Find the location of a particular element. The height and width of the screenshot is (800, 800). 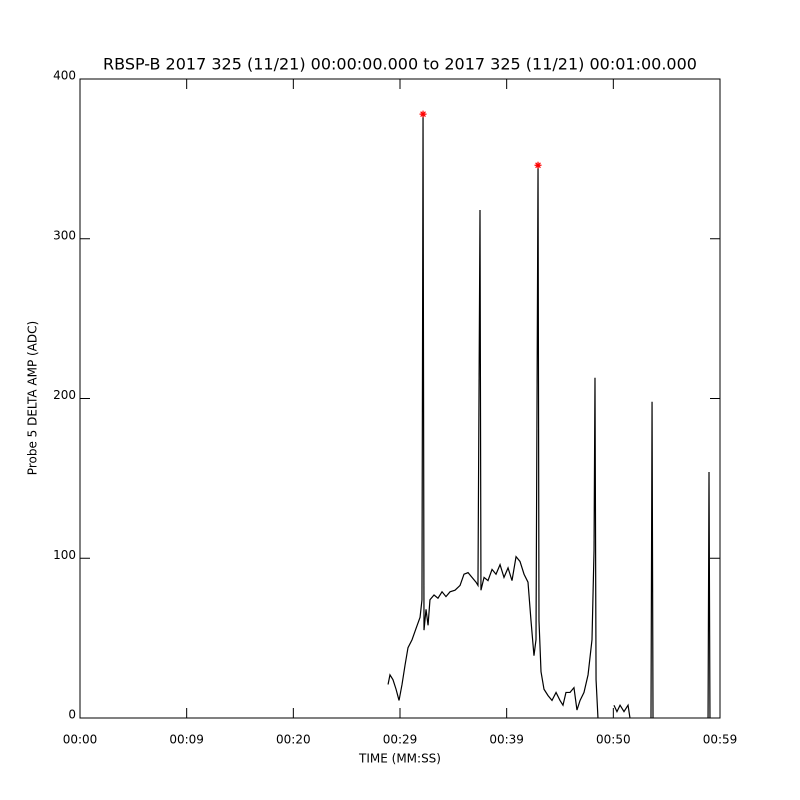

y-tick-label: 0 is located at coordinates (72, 715).